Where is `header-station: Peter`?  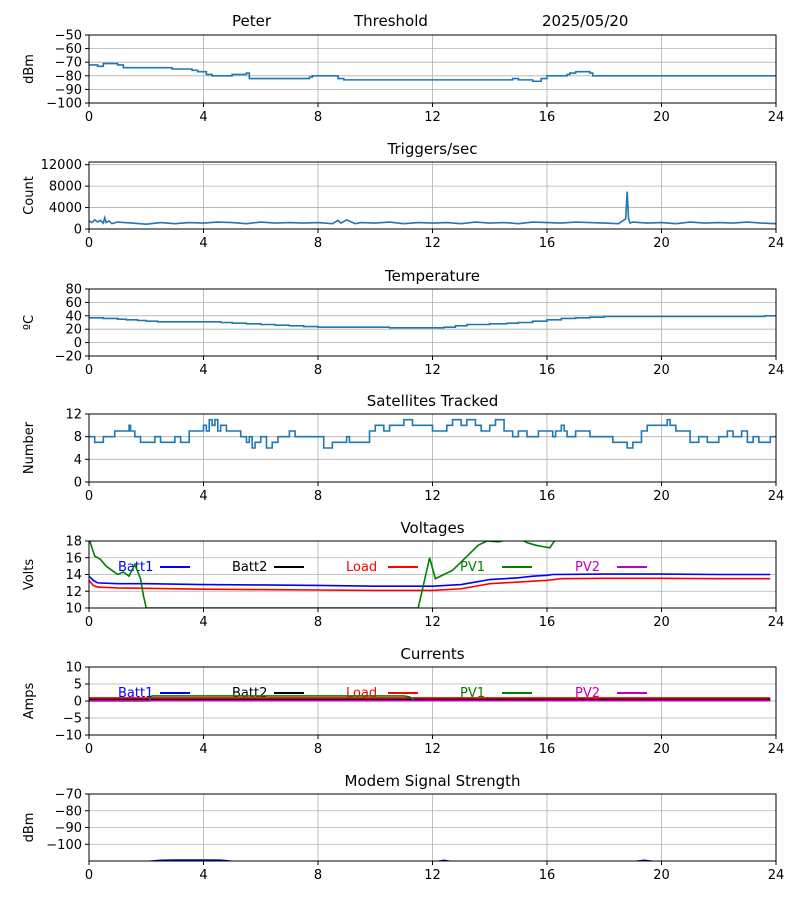 header-station: Peter is located at coordinates (252, 21).